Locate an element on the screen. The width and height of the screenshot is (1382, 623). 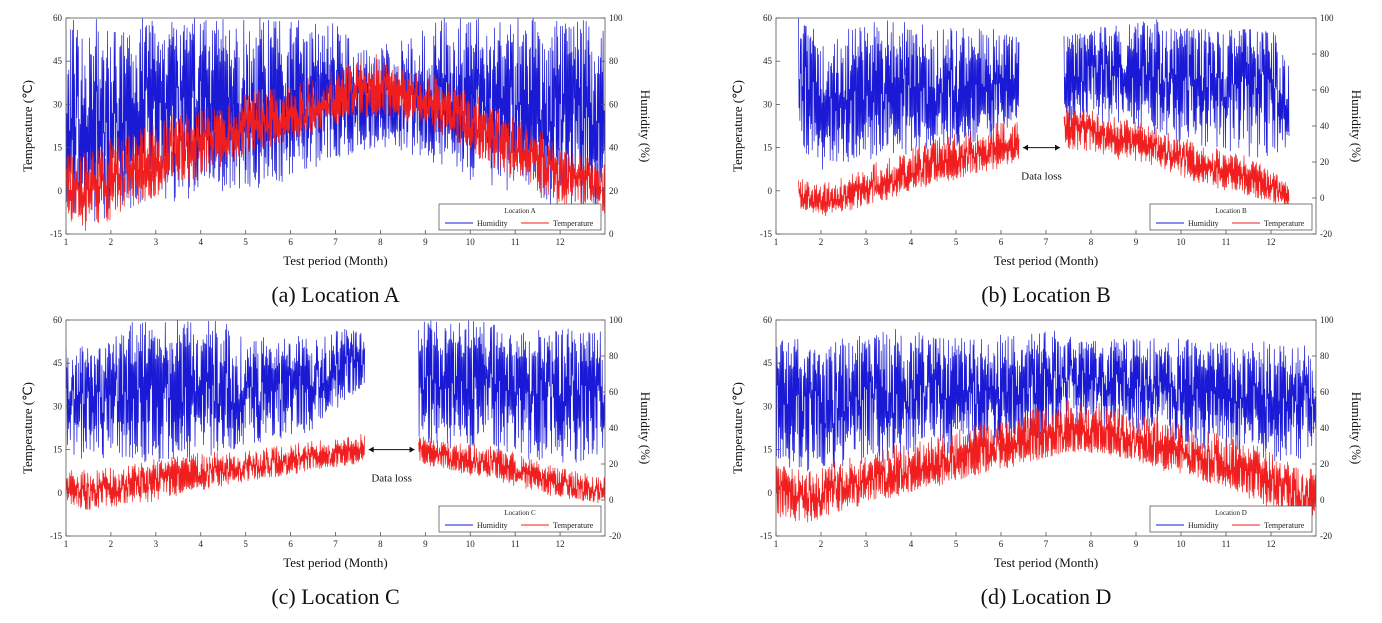
panel-caption: (c) Location C is located at coordinates (335, 596).